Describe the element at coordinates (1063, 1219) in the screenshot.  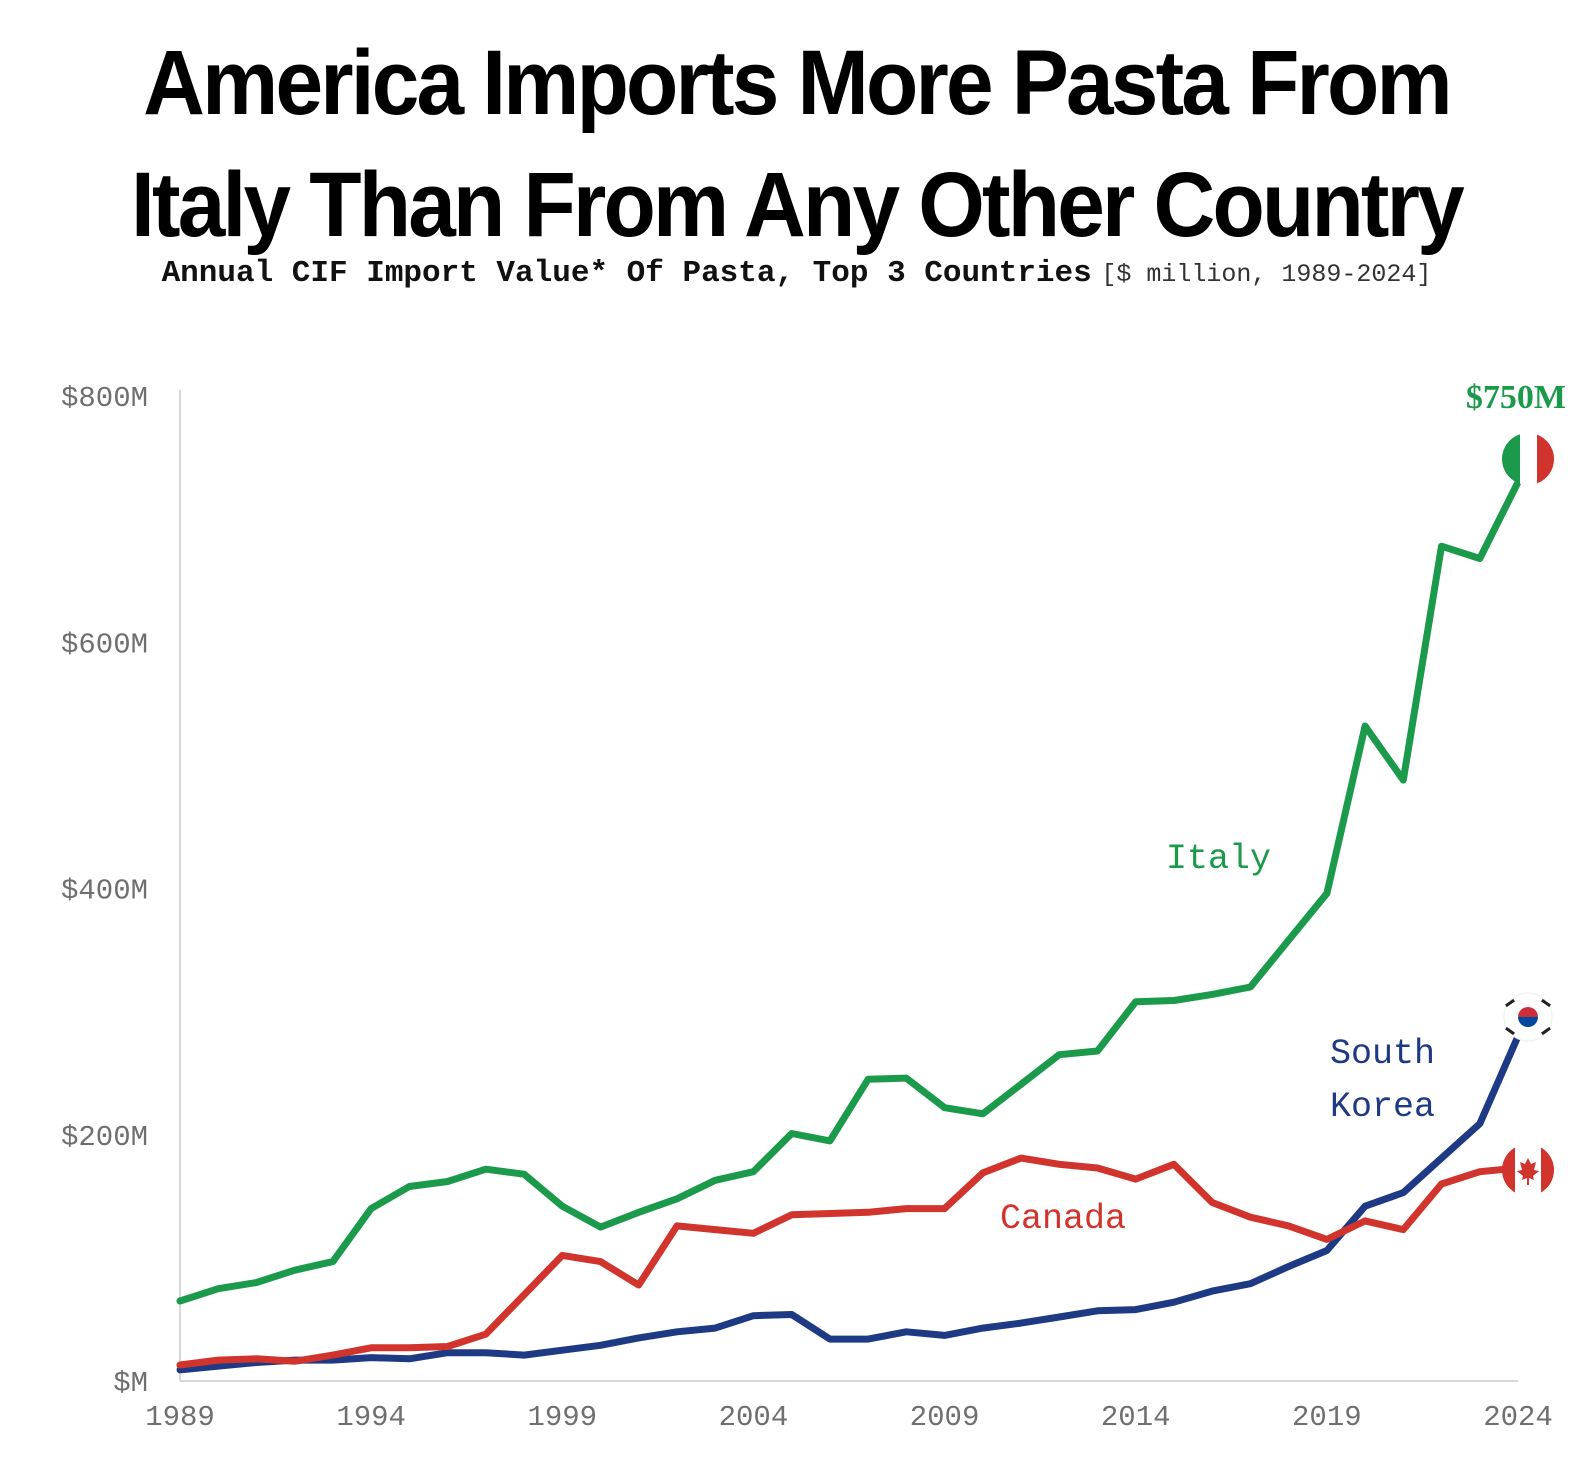
I see `series-label-canada: Canada` at that location.